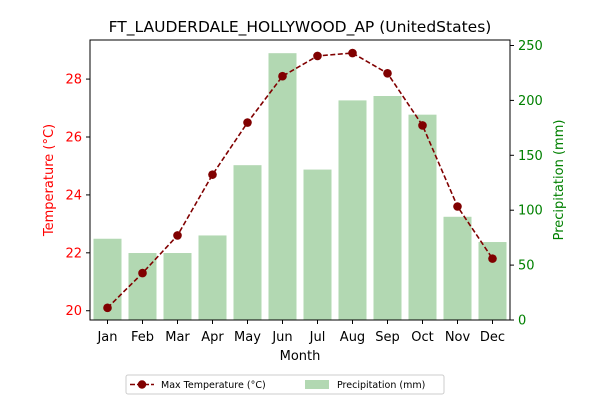 The height and width of the screenshot is (404, 600). What do you see at coordinates (247, 242) in the screenshot?
I see `precip-bar-may` at bounding box center [247, 242].